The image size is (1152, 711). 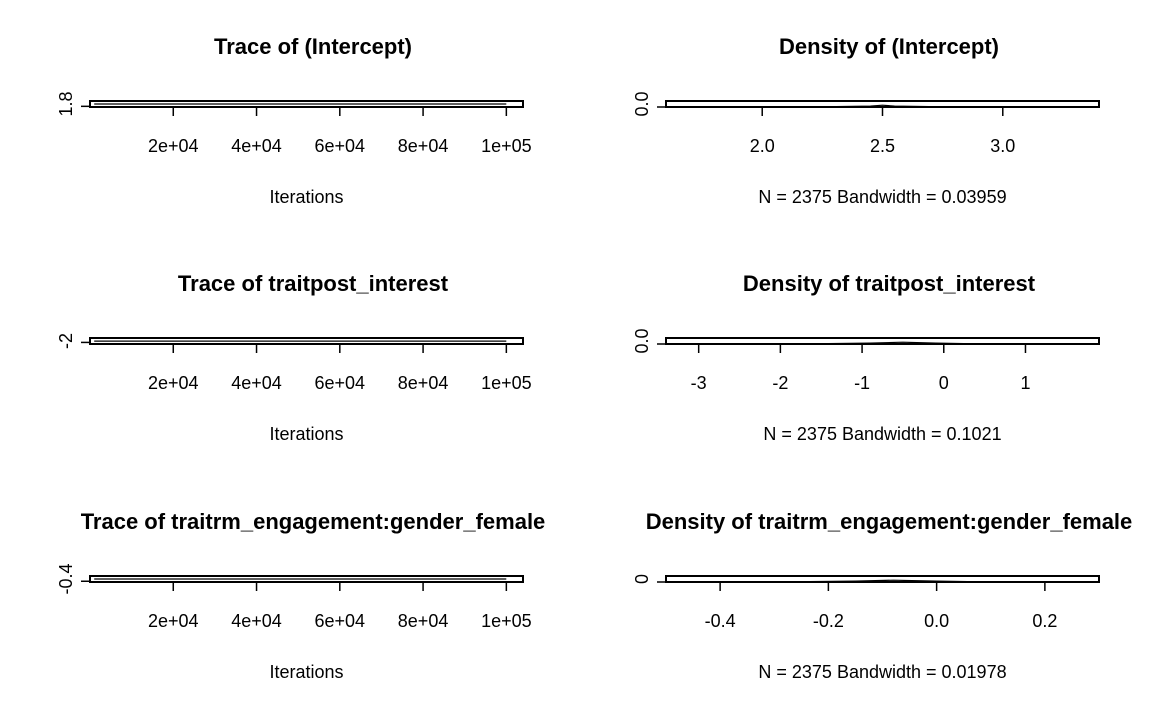 What do you see at coordinates (66, 341) in the screenshot?
I see `y-tick-label: -2` at bounding box center [66, 341].